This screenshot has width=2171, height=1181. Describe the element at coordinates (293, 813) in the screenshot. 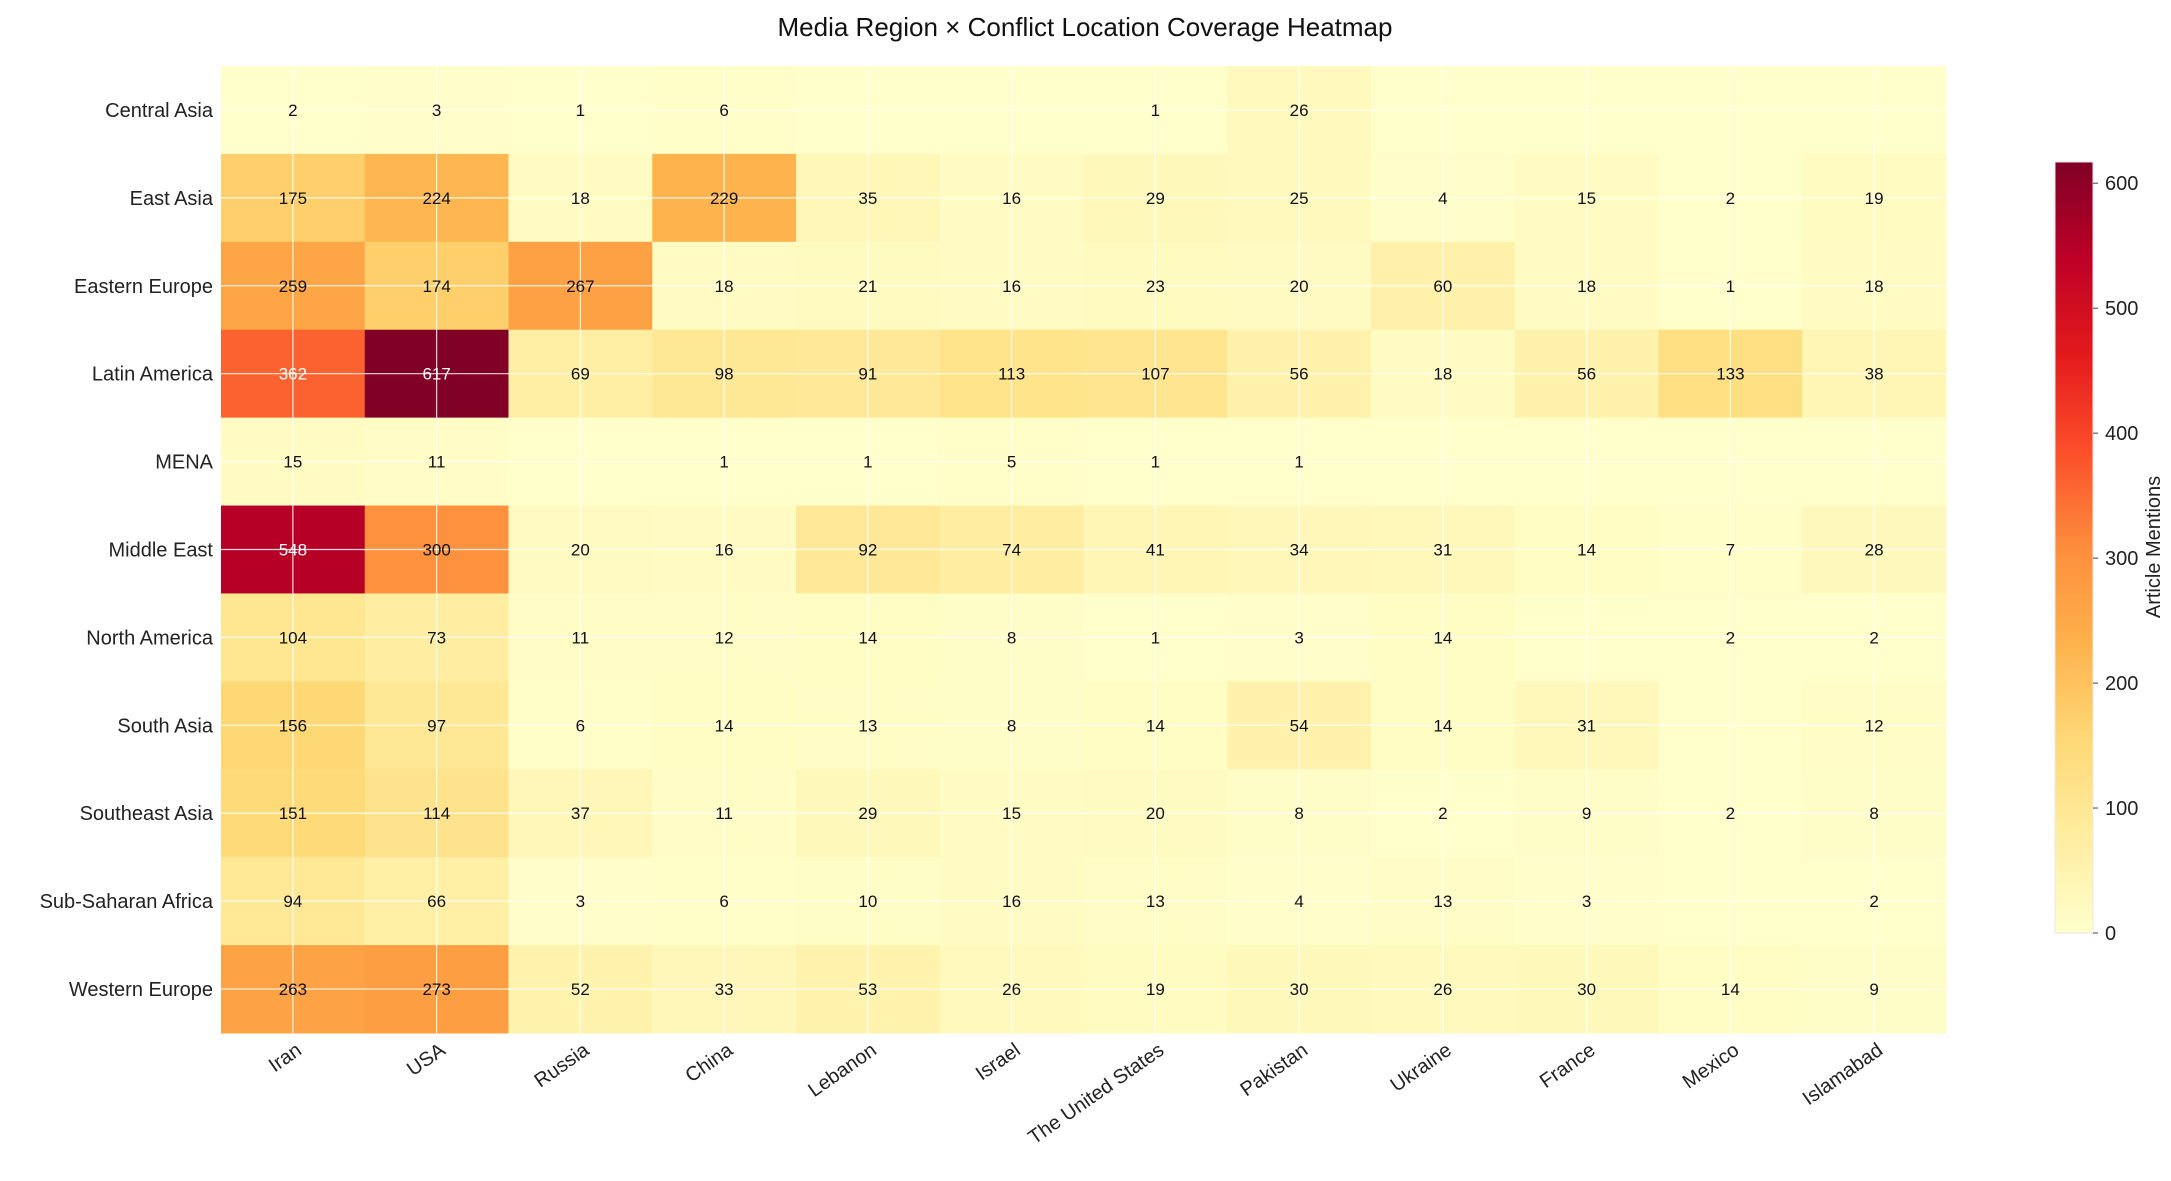

I see `cell-value-label: 151` at that location.